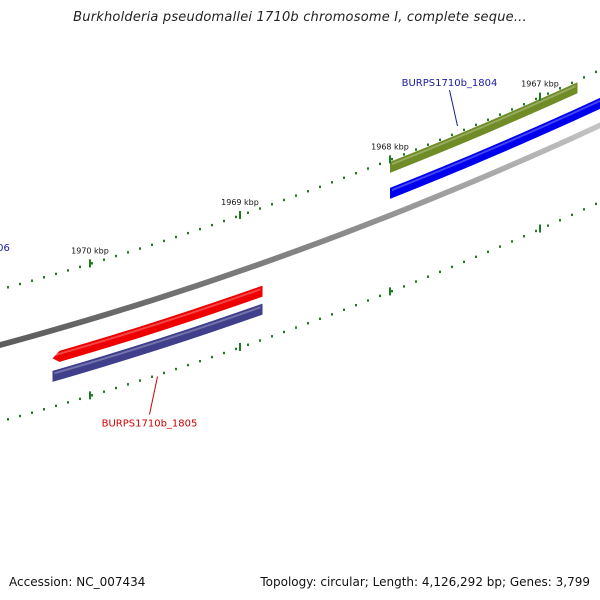 The image size is (600, 600). Describe the element at coordinates (150, 424) in the screenshot. I see `gene-label: BURPS1710b_1805` at that location.